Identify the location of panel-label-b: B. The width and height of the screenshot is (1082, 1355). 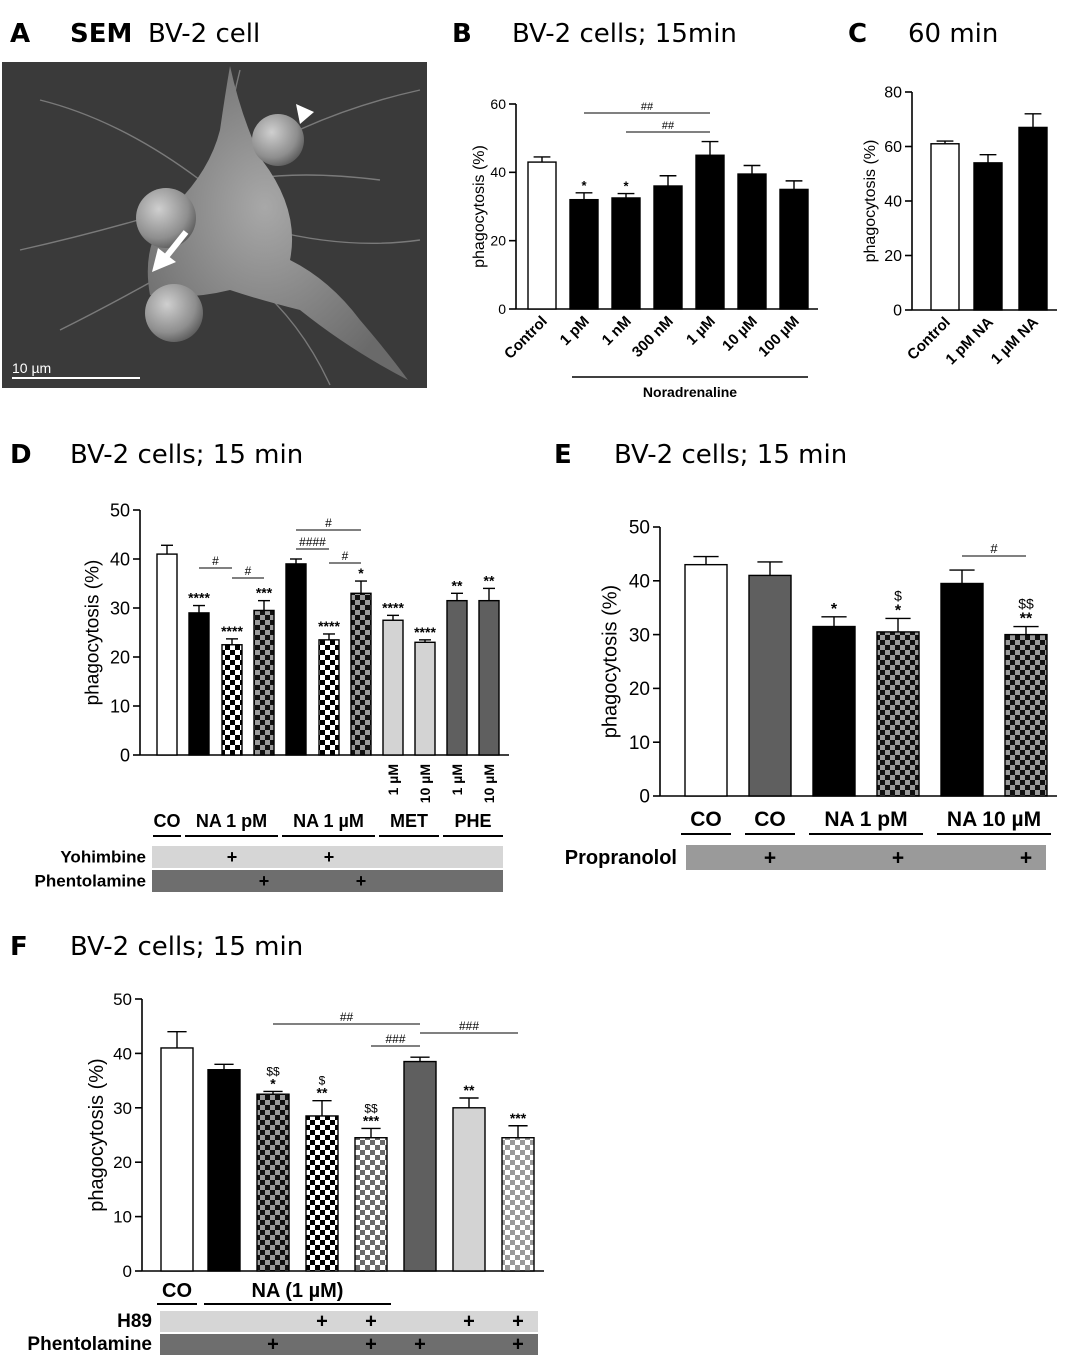
(462, 34).